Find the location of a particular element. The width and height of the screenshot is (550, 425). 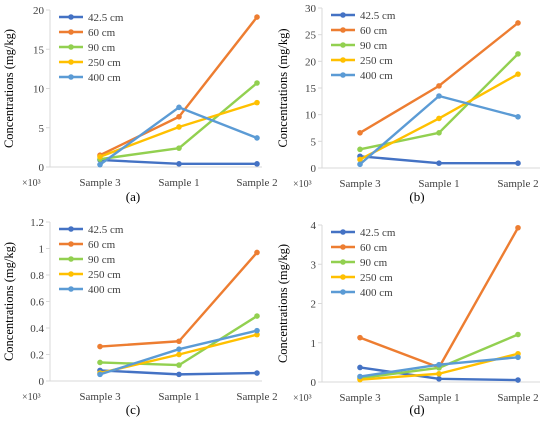

panel-label: (c) is located at coordinates (133, 409).